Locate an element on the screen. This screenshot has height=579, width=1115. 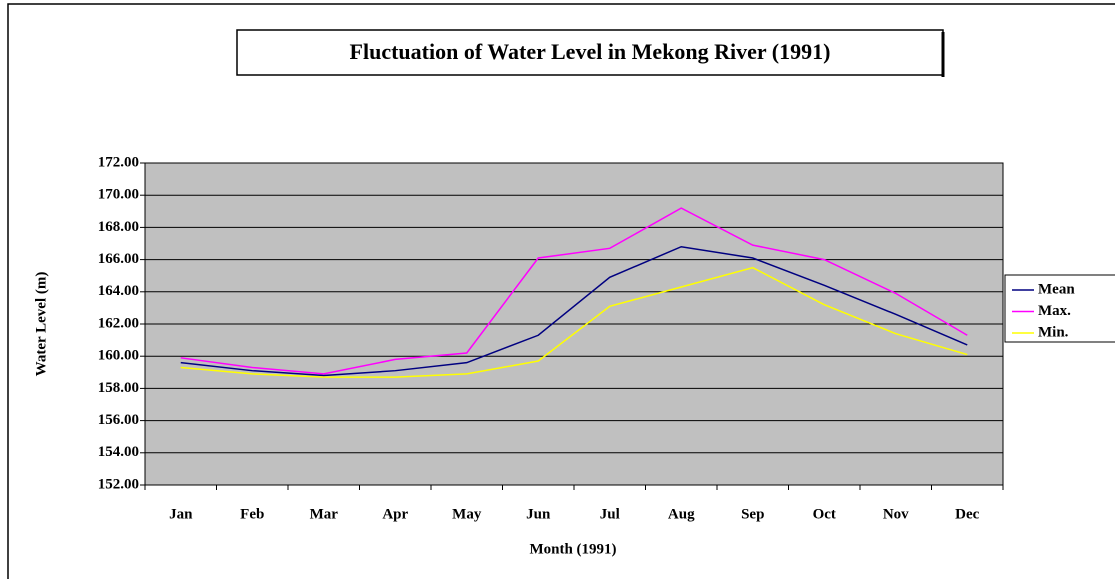
x-tick-label: Jan is located at coordinates (181, 514).